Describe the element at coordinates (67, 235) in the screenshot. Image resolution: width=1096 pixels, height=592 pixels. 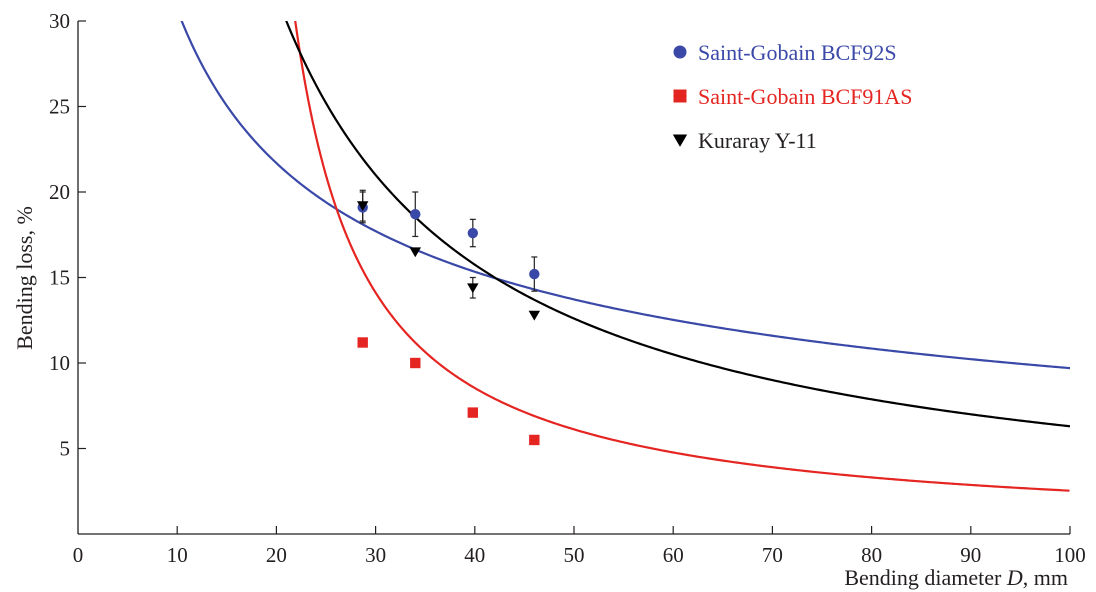
I see `y-ticks: 5 10 15 20 25 30` at that location.